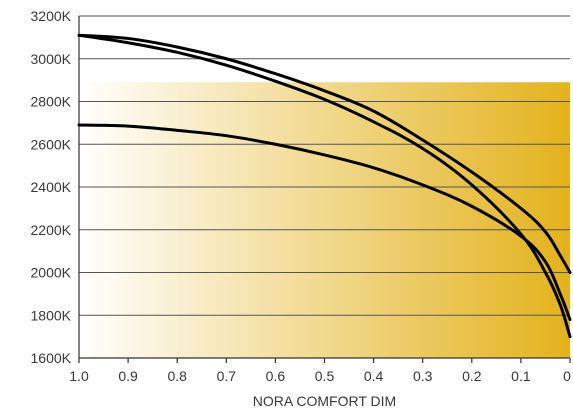  I want to click on x-tick-label: 0.7, so click(227, 376).